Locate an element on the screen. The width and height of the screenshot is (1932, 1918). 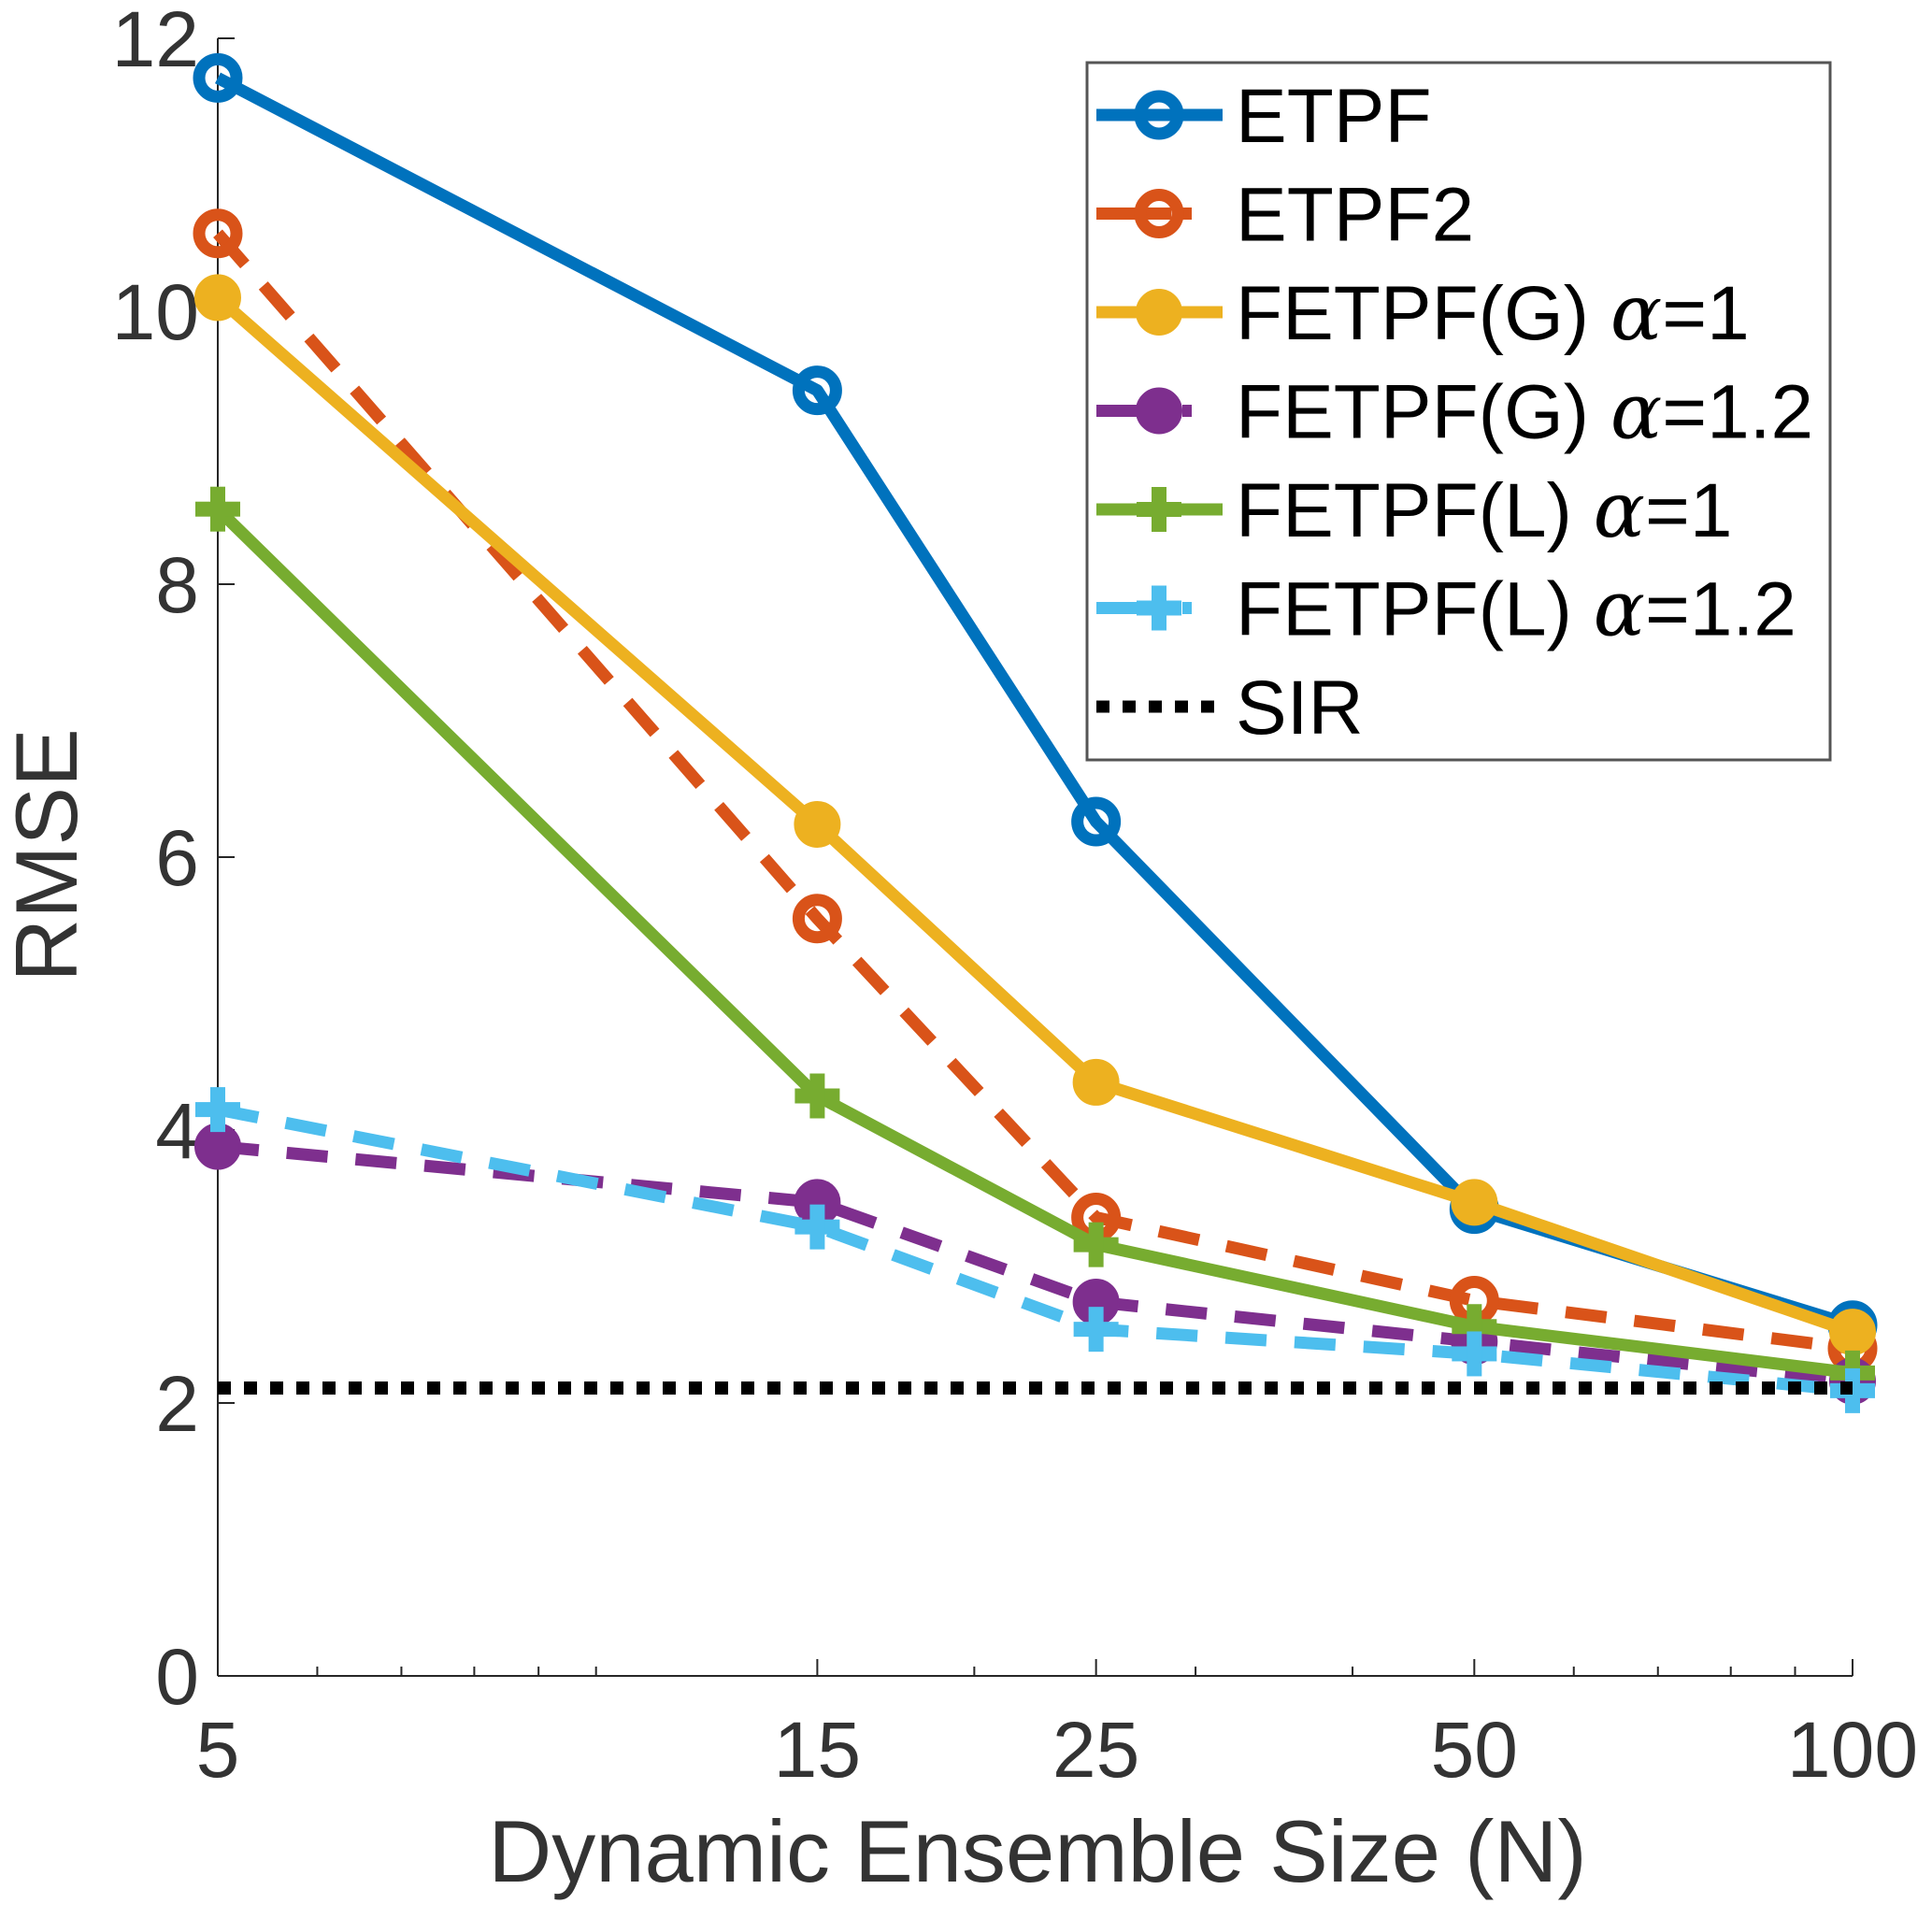
y-tick-label: 2 is located at coordinates (177, 1404).